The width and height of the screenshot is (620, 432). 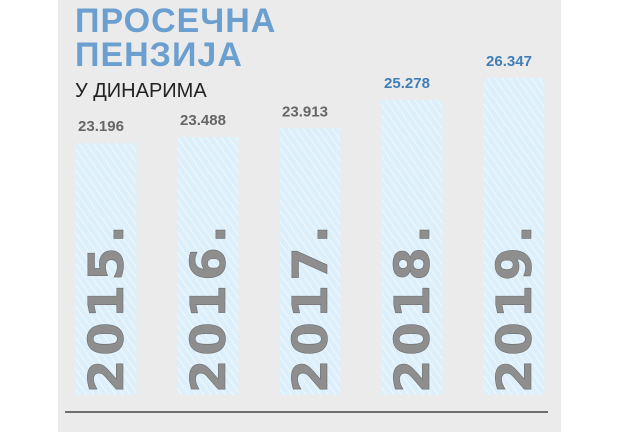 What do you see at coordinates (509, 61) in the screenshot?
I see `value-label: 26.347` at bounding box center [509, 61].